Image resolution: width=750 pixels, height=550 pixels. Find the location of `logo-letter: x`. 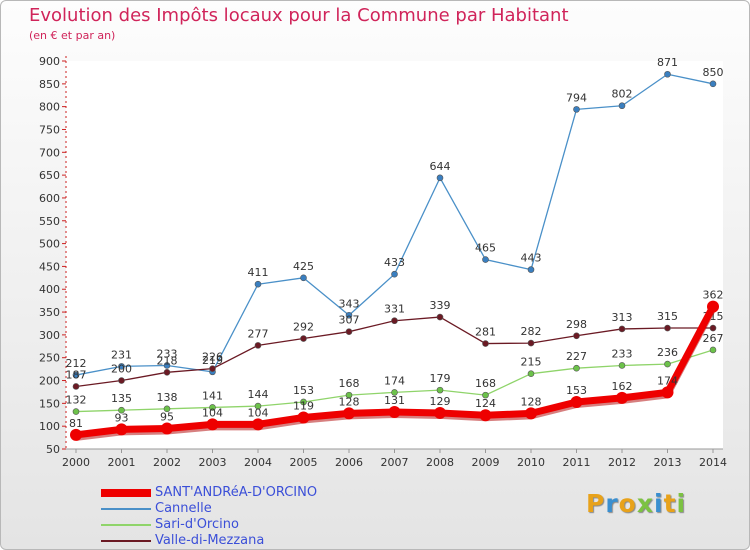

logo-letter: x is located at coordinates (645, 503).